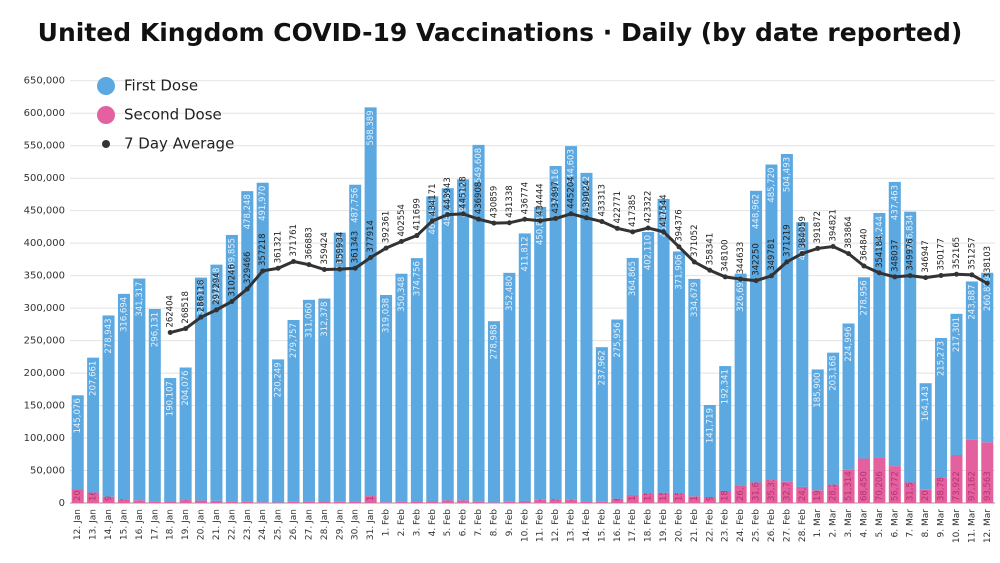  What do you see at coordinates (494, 202) in the screenshot?
I see `average-label: 430859` at bounding box center [494, 202].